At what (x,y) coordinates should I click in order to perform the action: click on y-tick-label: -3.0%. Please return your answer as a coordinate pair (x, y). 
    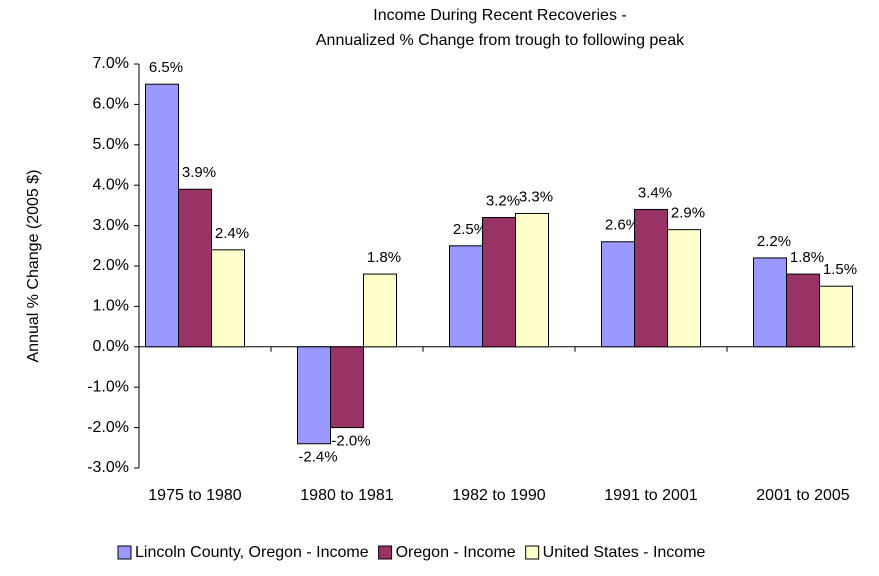
    Looking at the image, I should click on (108, 467).